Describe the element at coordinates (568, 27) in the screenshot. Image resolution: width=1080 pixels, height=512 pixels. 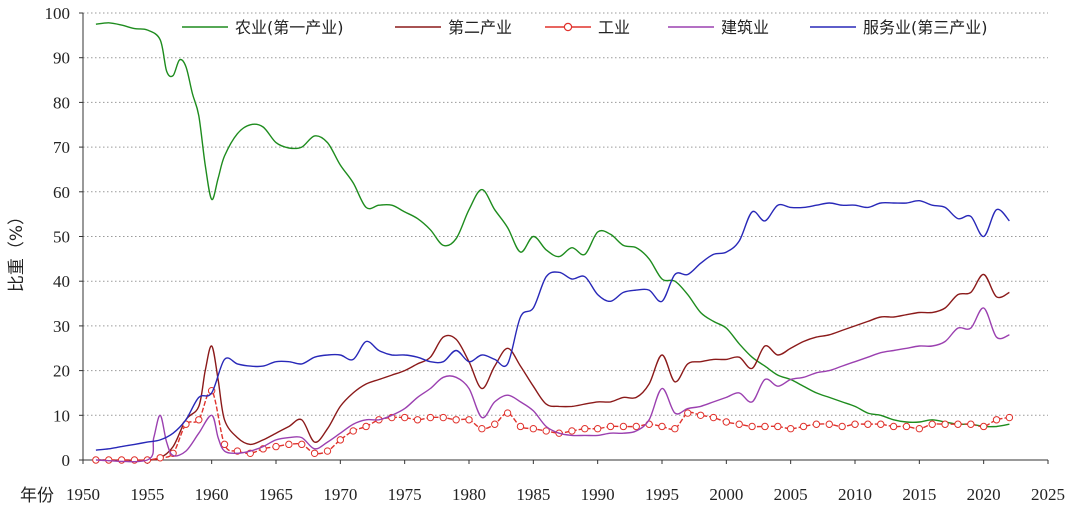
I see `legend-marker` at that location.